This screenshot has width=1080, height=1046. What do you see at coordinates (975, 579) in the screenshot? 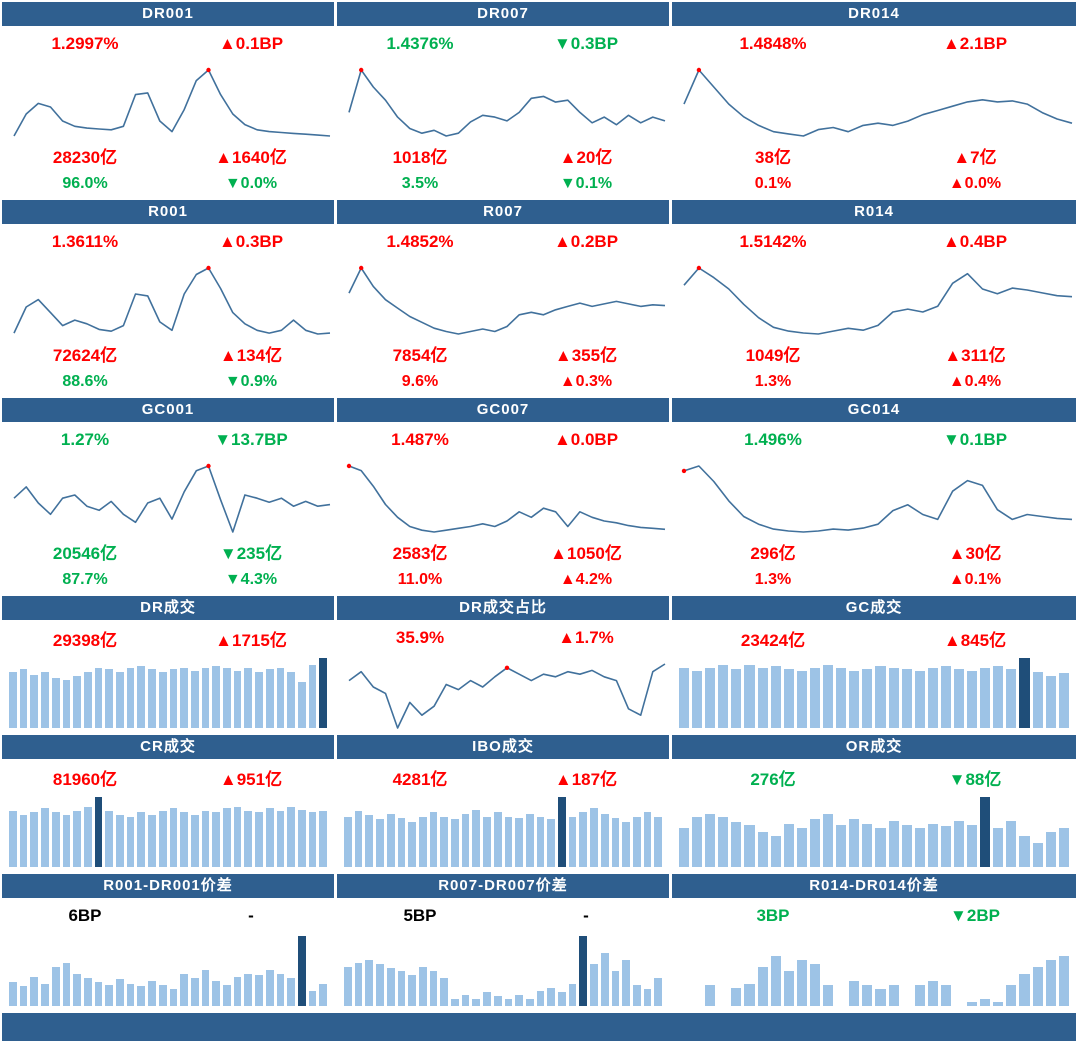
I see `share-change: ▲0.1%` at bounding box center [975, 579].